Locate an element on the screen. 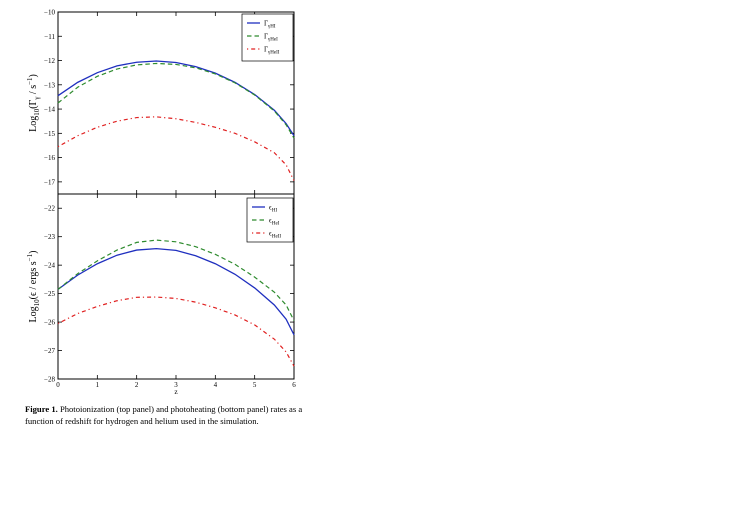 The image size is (731, 531). x-tick-label: 6 is located at coordinates (294, 385).